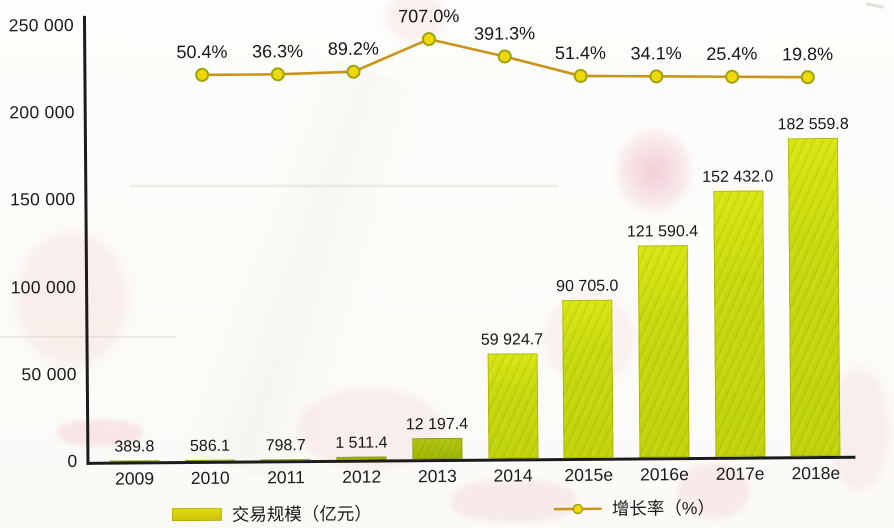 This screenshot has height=528, width=894. I want to click on bar-value-label: 152 432.0, so click(738, 177).